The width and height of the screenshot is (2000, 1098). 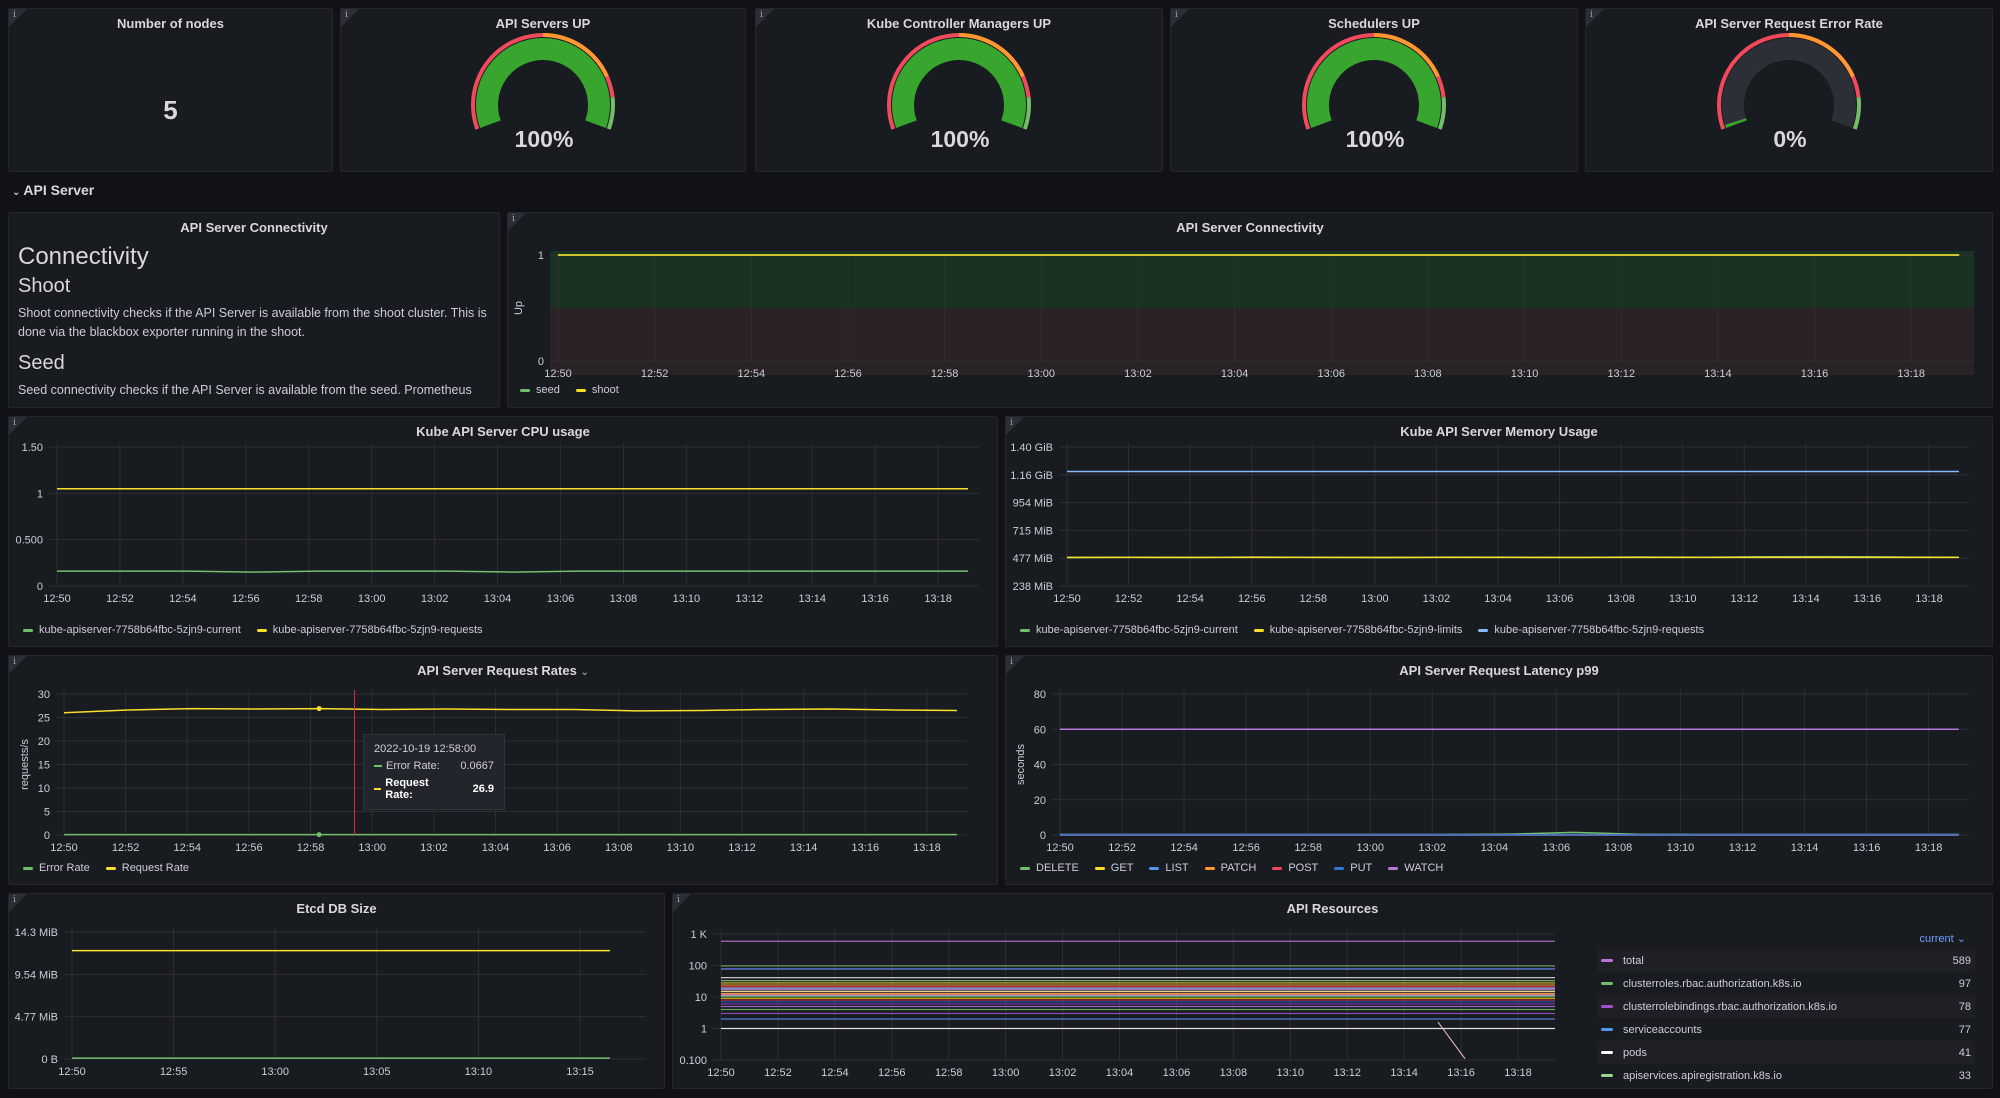 I want to click on schedulers-gauge-panel: i Schedulers UP 100%, so click(x=1374, y=90).